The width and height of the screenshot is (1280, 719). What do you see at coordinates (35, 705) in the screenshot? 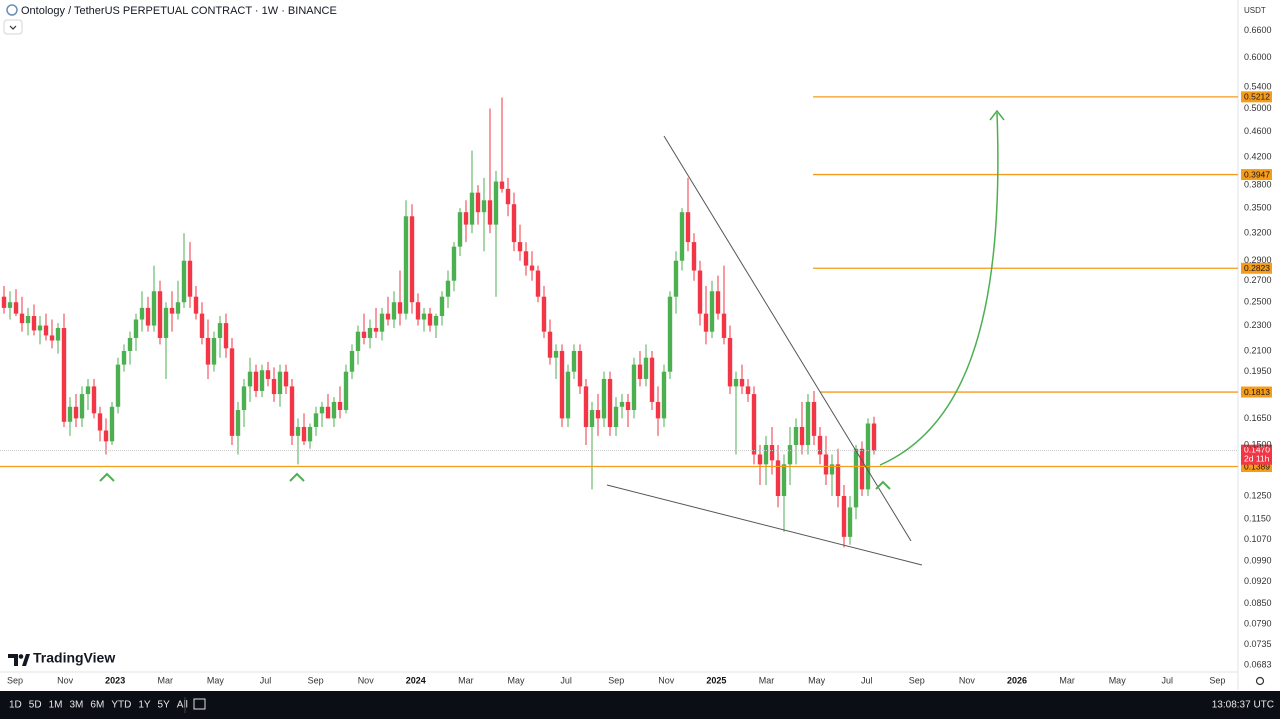
I see `range-button: 5D` at bounding box center [35, 705].